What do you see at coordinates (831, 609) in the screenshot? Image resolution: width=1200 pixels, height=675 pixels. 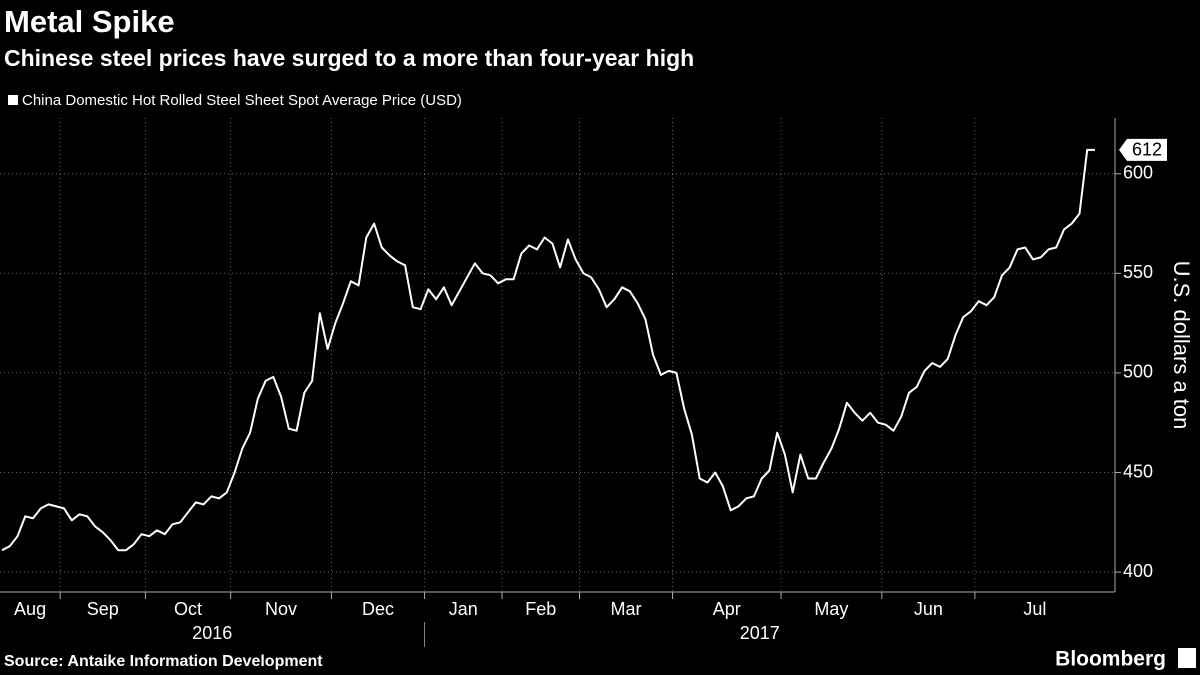 I see `x-tick-label: May` at bounding box center [831, 609].